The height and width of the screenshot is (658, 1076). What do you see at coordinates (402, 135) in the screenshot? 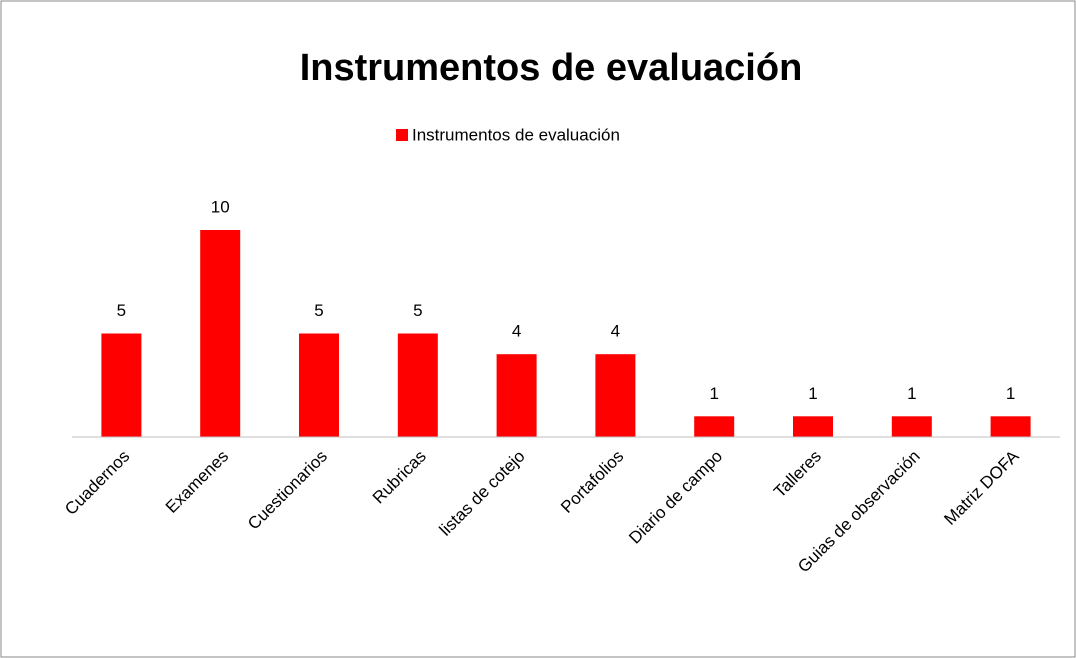
I see `legend-swatch` at bounding box center [402, 135].